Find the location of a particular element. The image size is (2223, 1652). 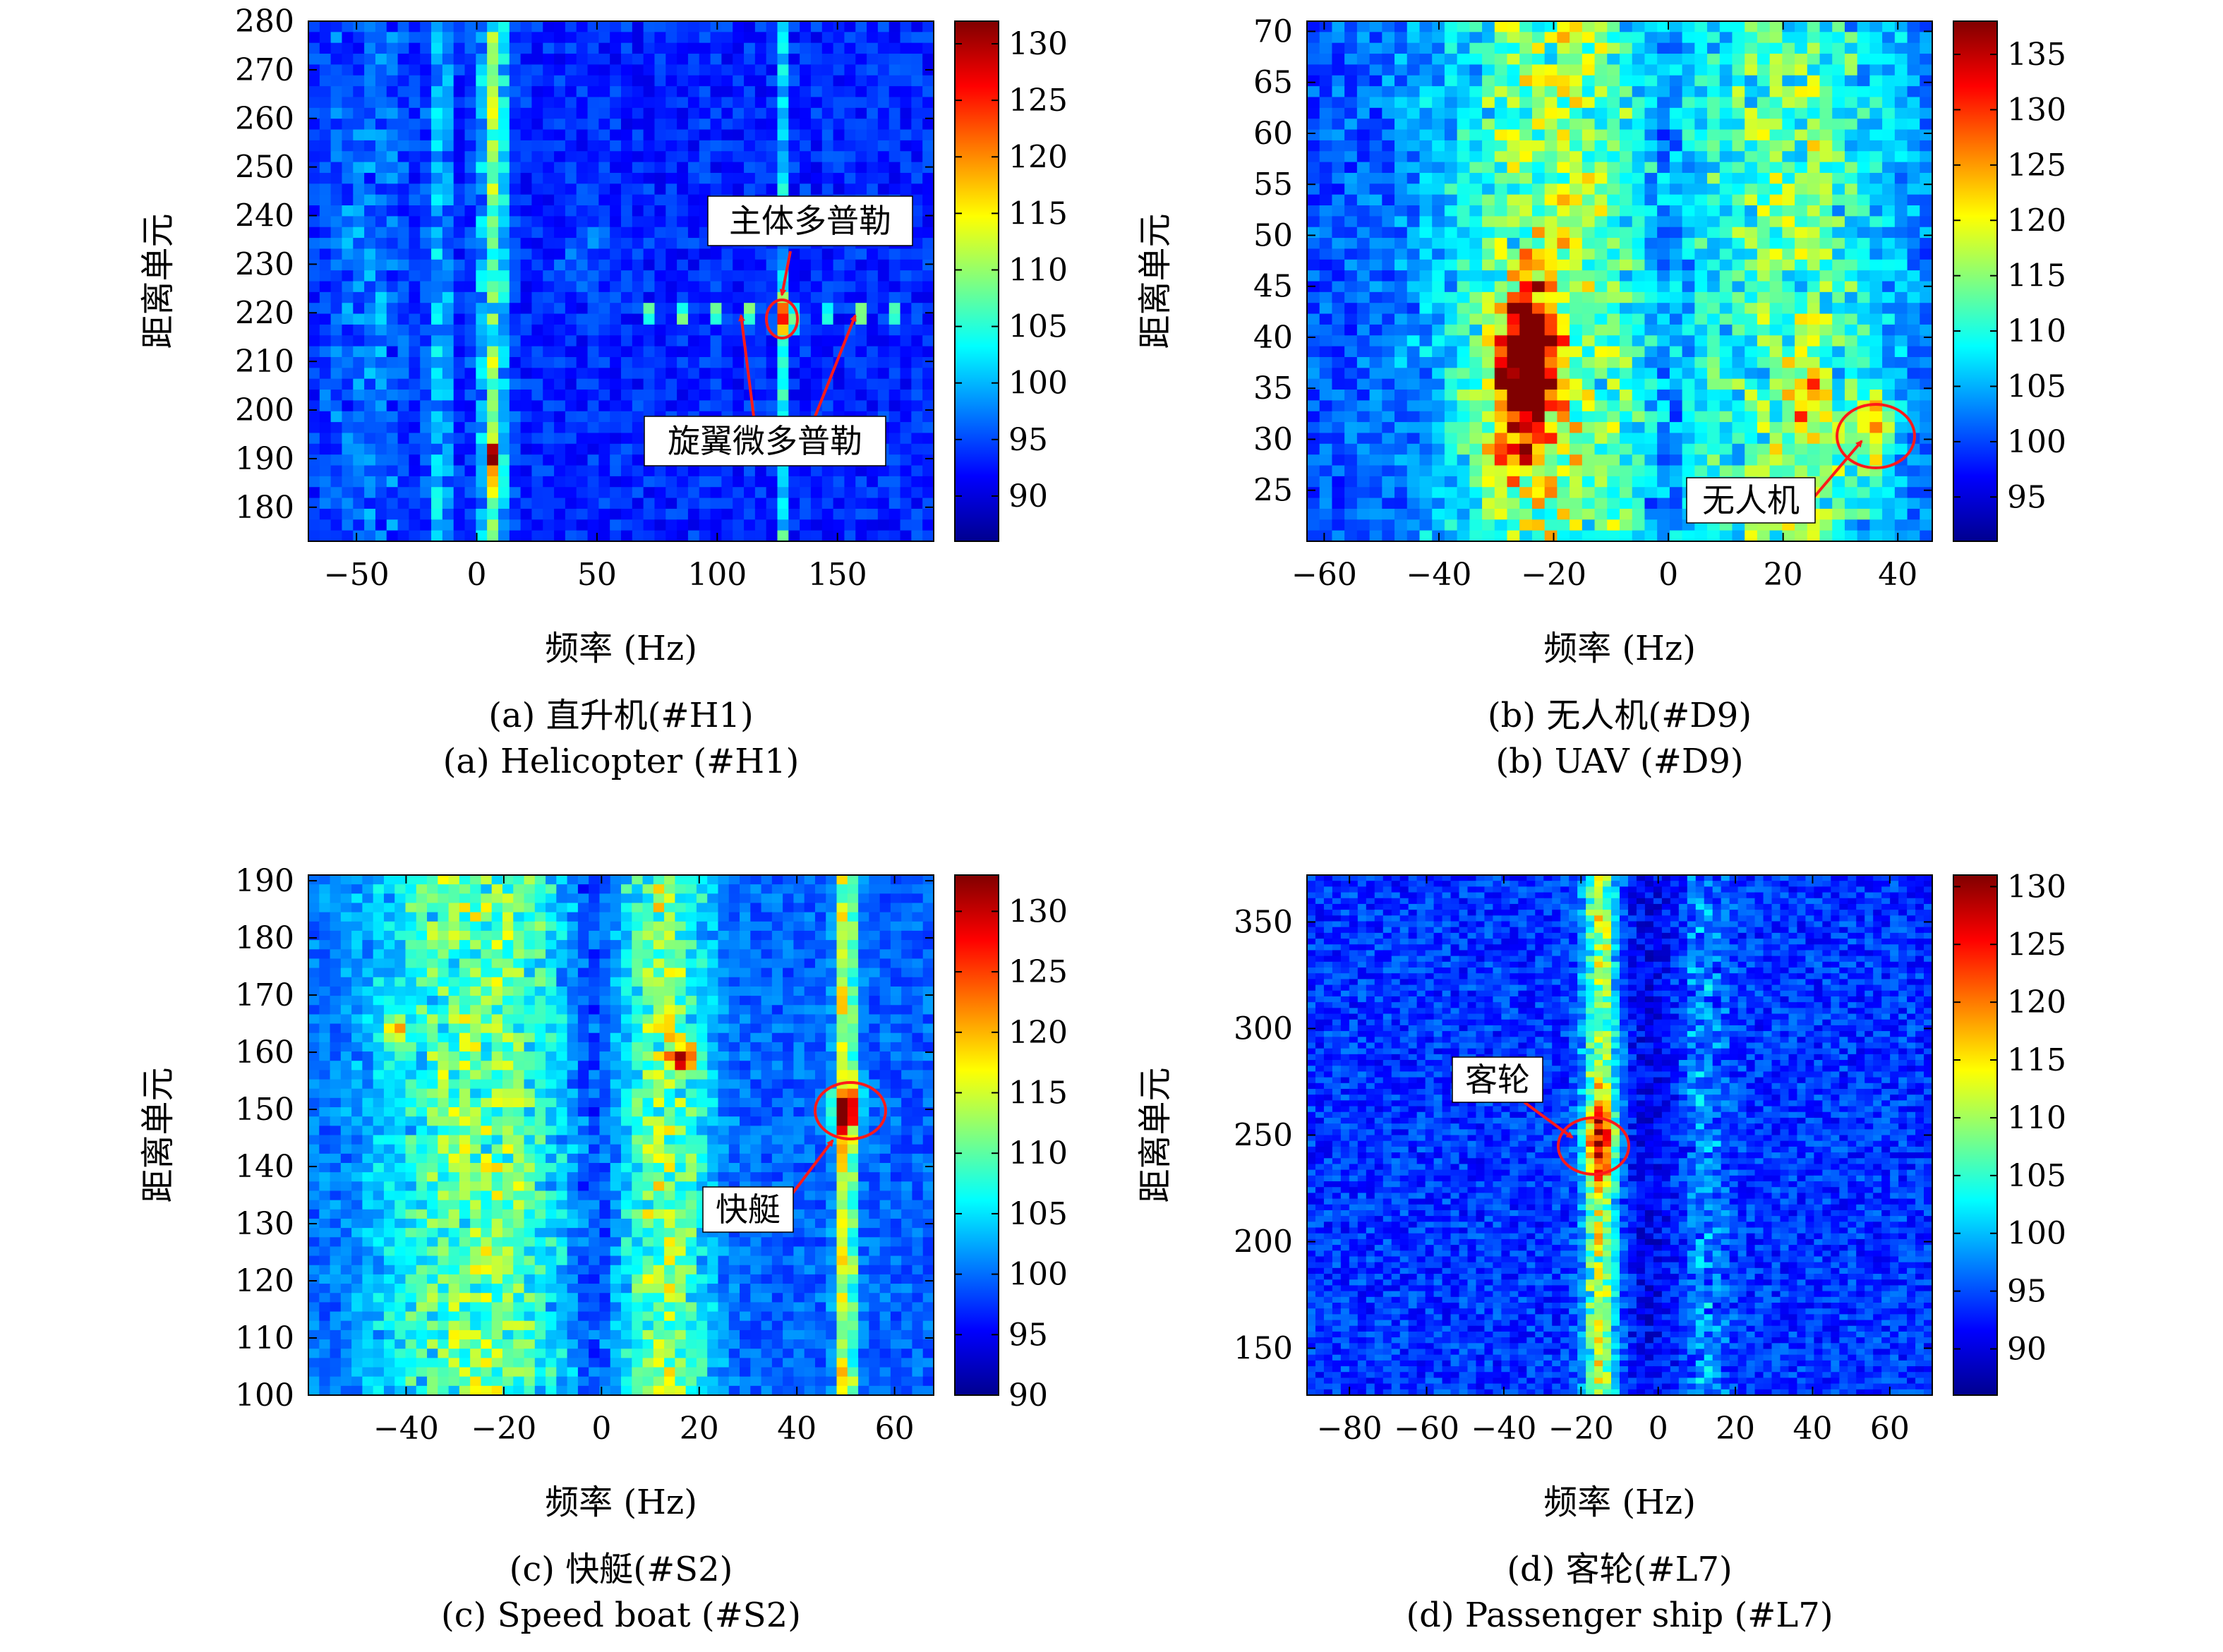

colorbar-tick-label: 90 is located at coordinates (1028, 496).